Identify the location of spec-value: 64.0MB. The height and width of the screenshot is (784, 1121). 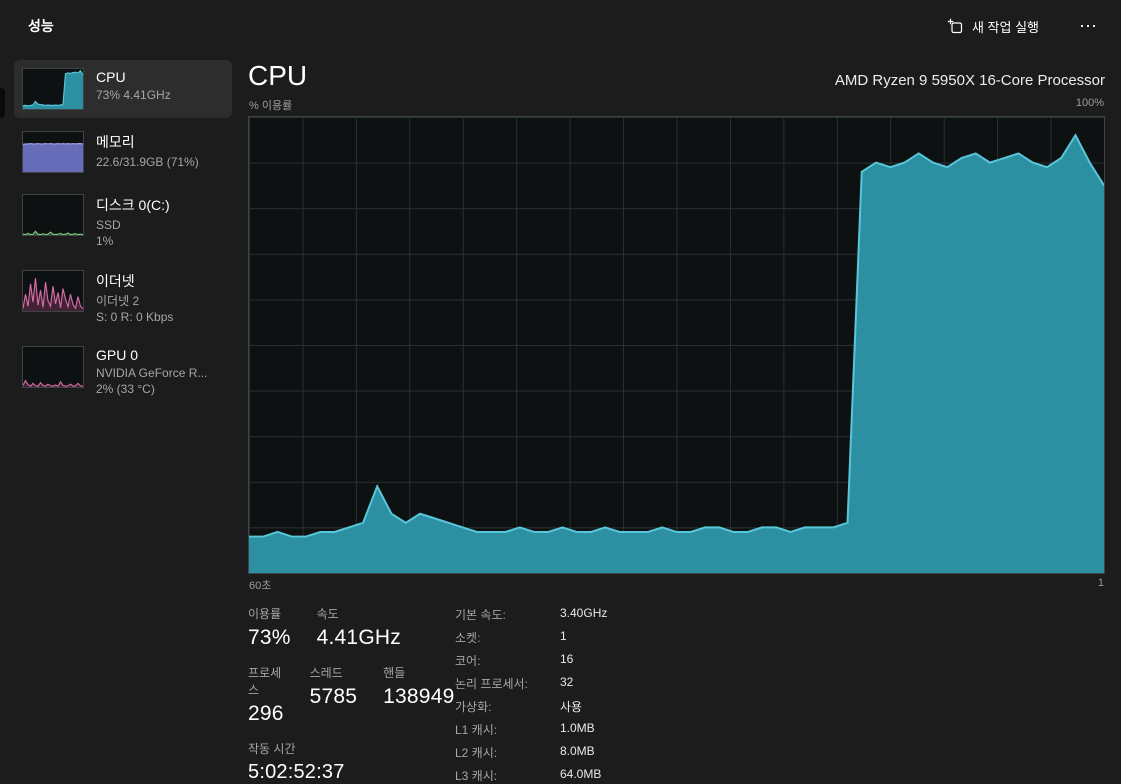
(581, 774).